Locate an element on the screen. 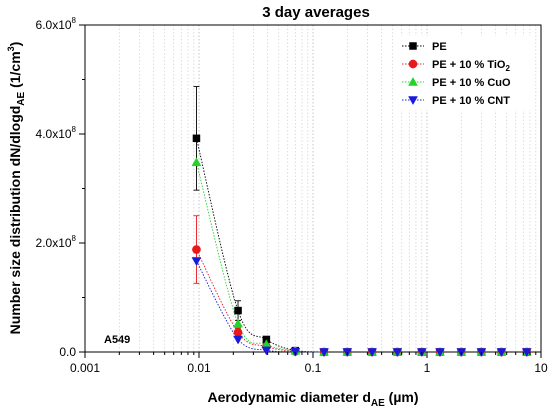 This screenshot has height=414, width=550. legend-label: PE + 10 % CNT is located at coordinates (471, 101).